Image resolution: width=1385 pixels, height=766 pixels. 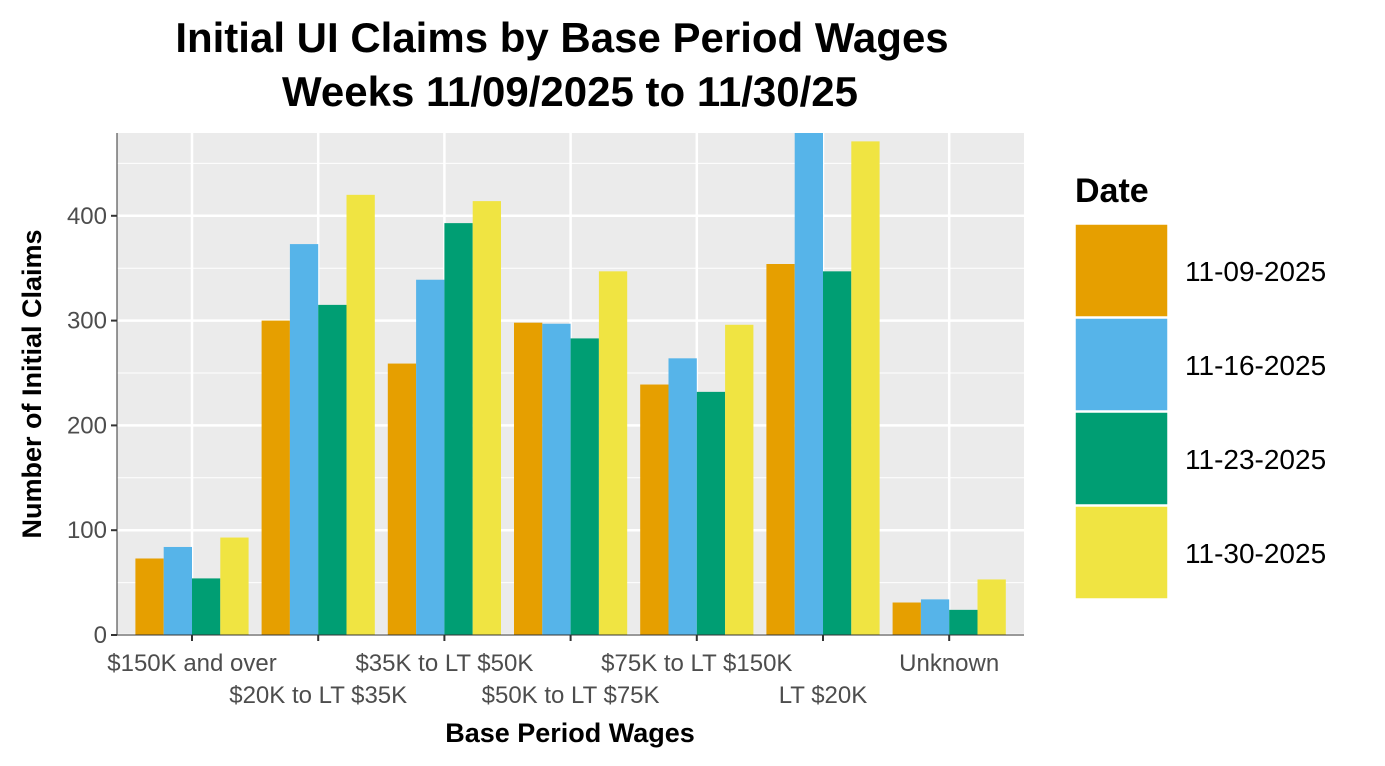 I want to click on x-tick-label: $20K to LT $35K, so click(x=318, y=695).